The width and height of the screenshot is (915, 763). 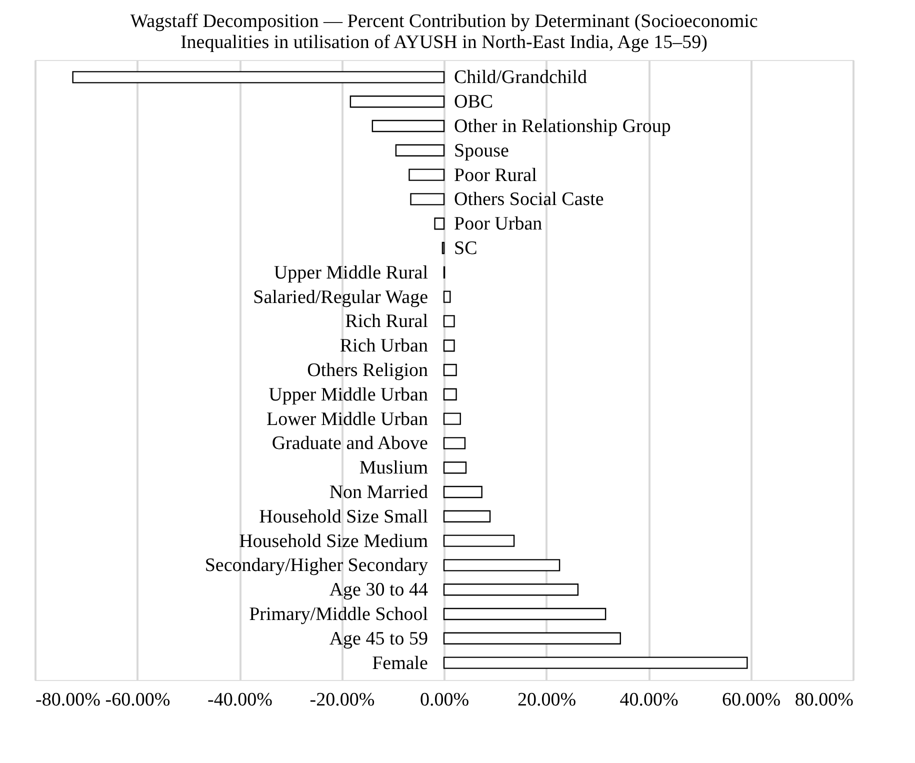 What do you see at coordinates (824, 700) in the screenshot?
I see `x-tick-label: 80.00%` at bounding box center [824, 700].